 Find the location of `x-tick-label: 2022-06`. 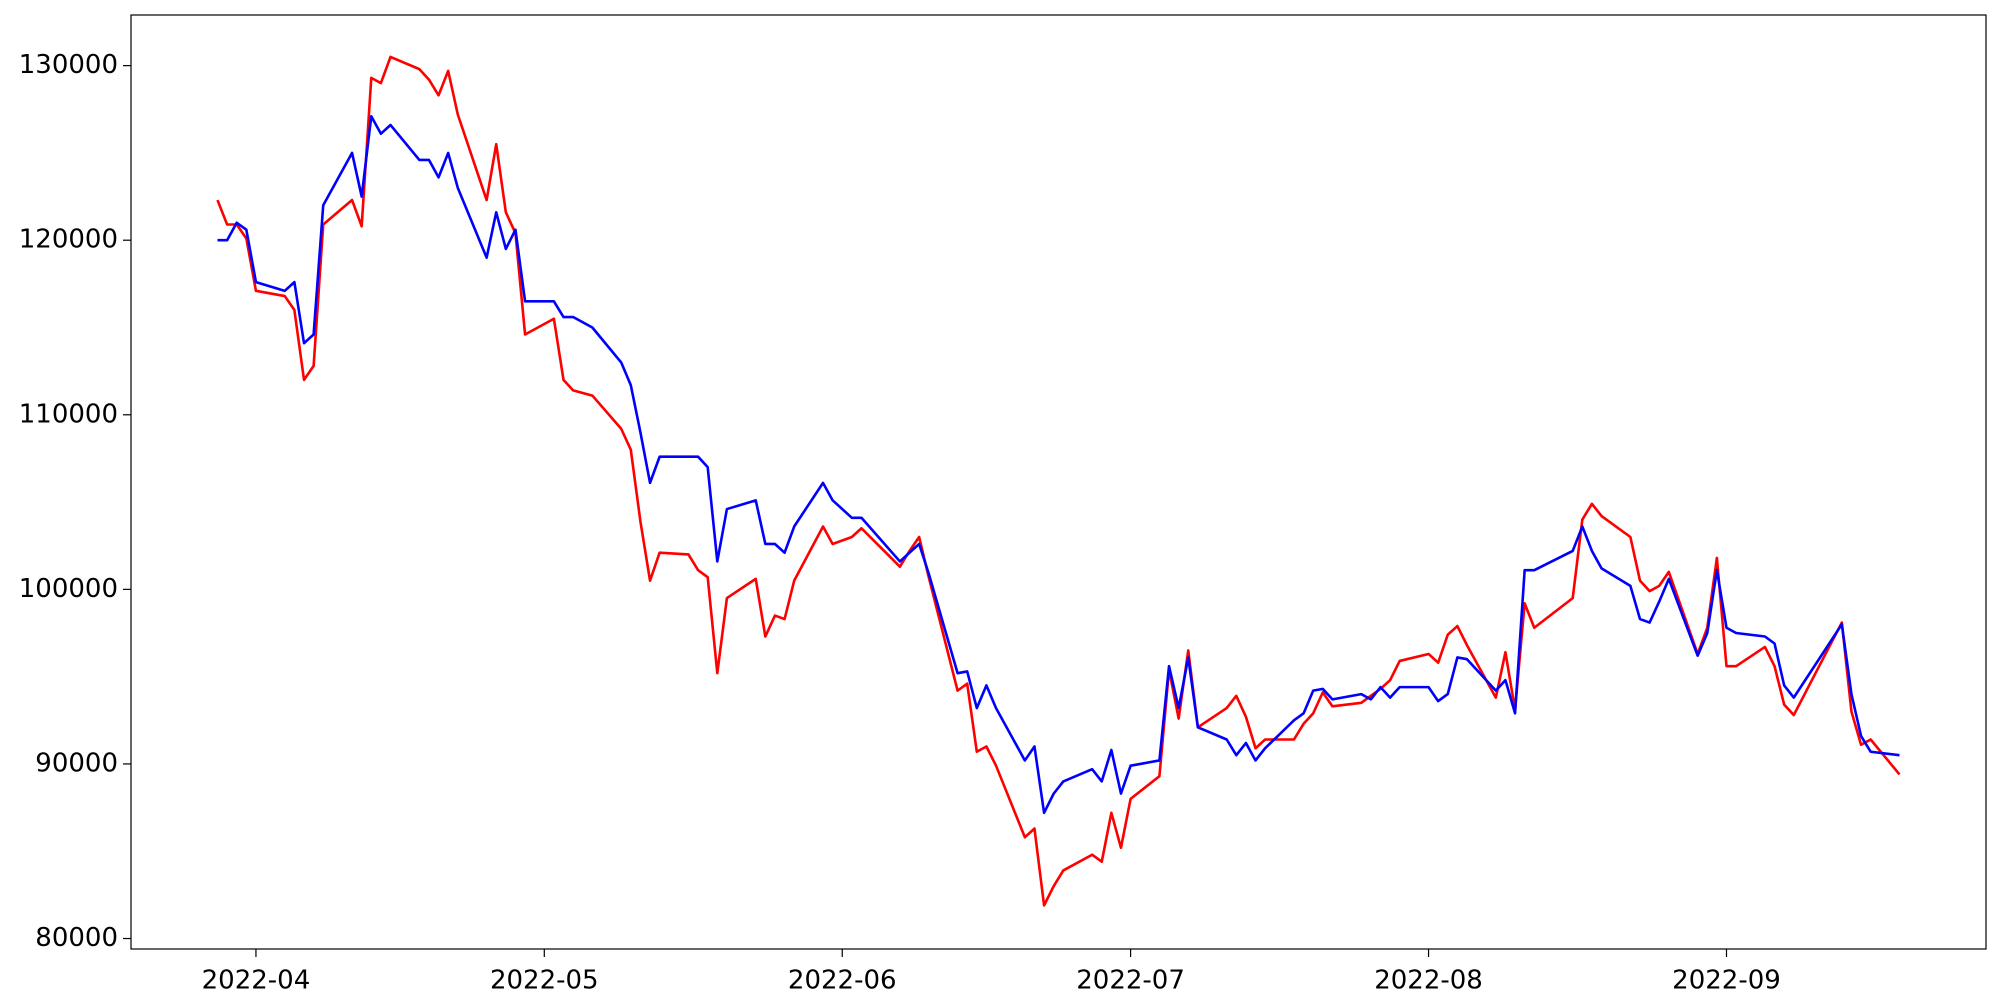

x-tick-label: 2022-06 is located at coordinates (842, 981).